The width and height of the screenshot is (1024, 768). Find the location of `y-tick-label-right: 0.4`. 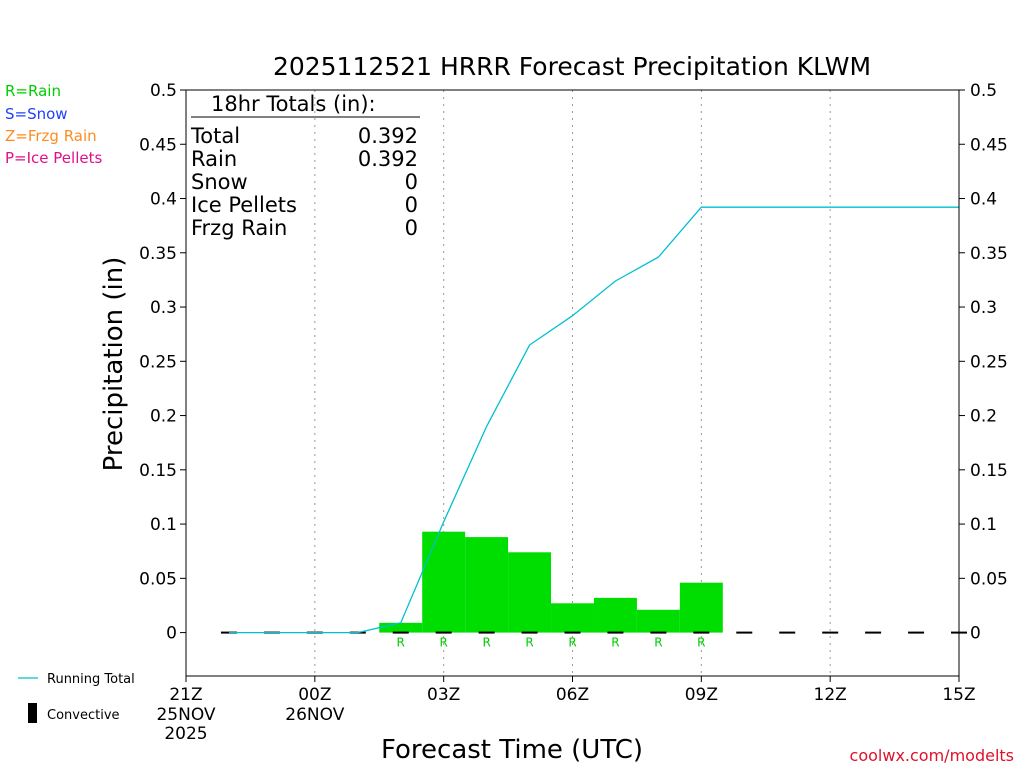

y-tick-label-right: 0.4 is located at coordinates (983, 200).